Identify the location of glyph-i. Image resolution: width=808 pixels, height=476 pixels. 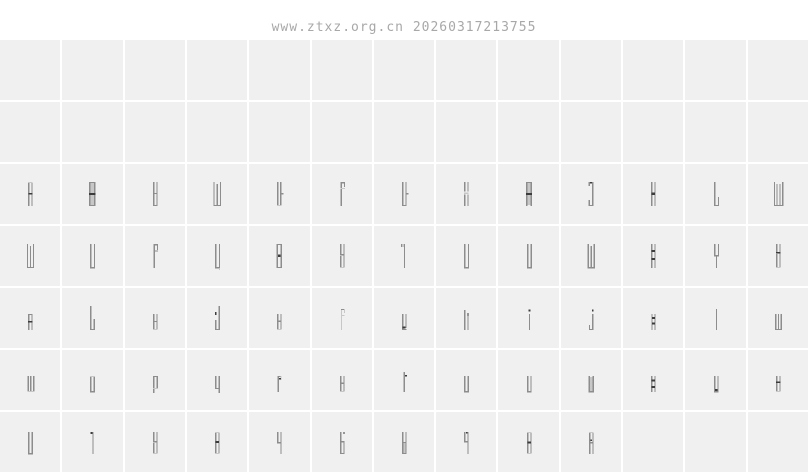
(529, 319).